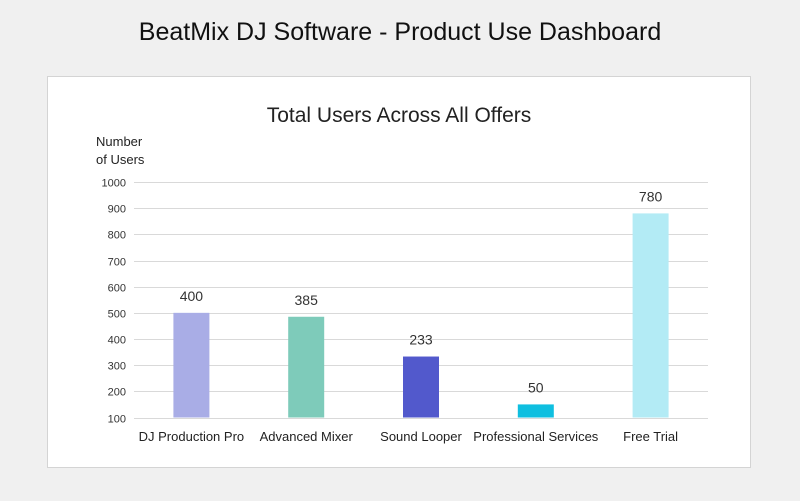 The image size is (800, 501). Describe the element at coordinates (117, 420) in the screenshot. I see `y-tick-label: 100` at that location.